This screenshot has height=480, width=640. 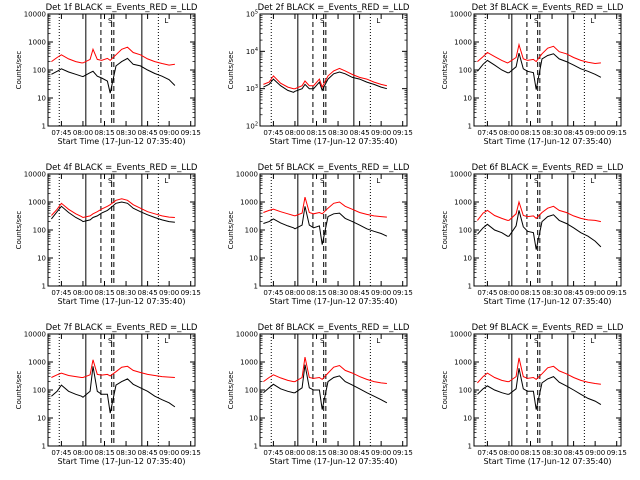 What do you see at coordinates (252, 14) in the screenshot?
I see `y-tick-label: 10⁵` at bounding box center [252, 14].